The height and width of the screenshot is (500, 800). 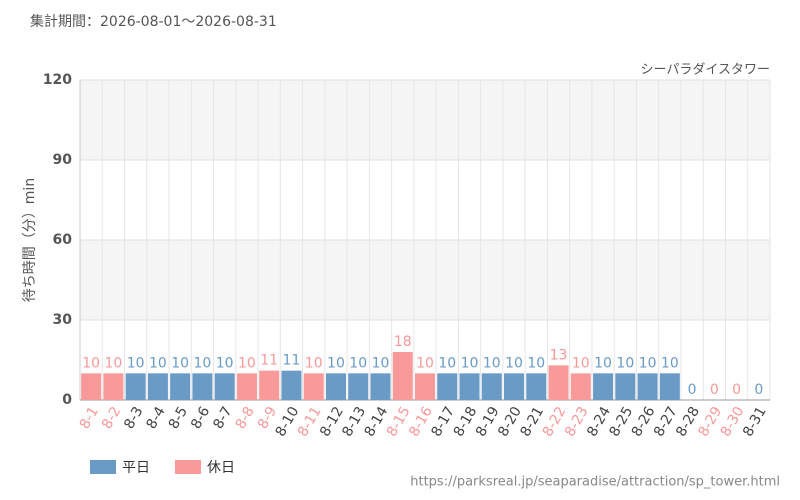 What do you see at coordinates (63, 160) in the screenshot?
I see `y-tick-label: 90` at bounding box center [63, 160].